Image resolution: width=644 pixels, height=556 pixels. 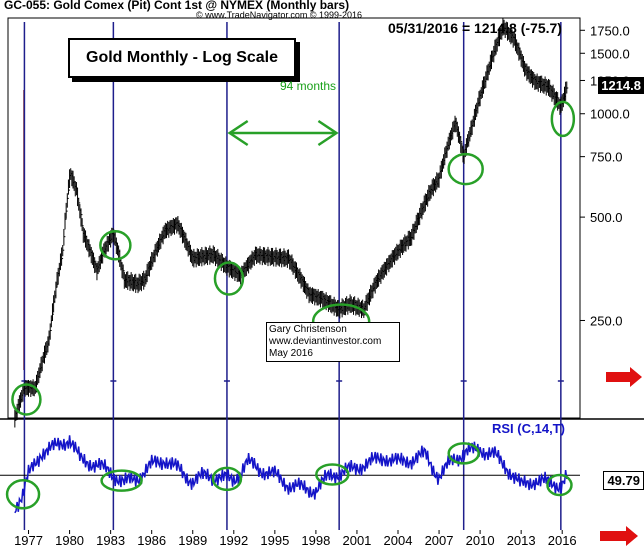 I want to click on chart-title: Gold Monthly - Log Scale, so click(x=182, y=58).